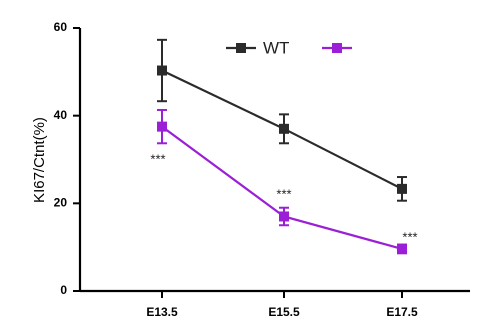 The image size is (479, 324). Describe the element at coordinates (276, 47) in the screenshot. I see `legend-label: WT` at that location.